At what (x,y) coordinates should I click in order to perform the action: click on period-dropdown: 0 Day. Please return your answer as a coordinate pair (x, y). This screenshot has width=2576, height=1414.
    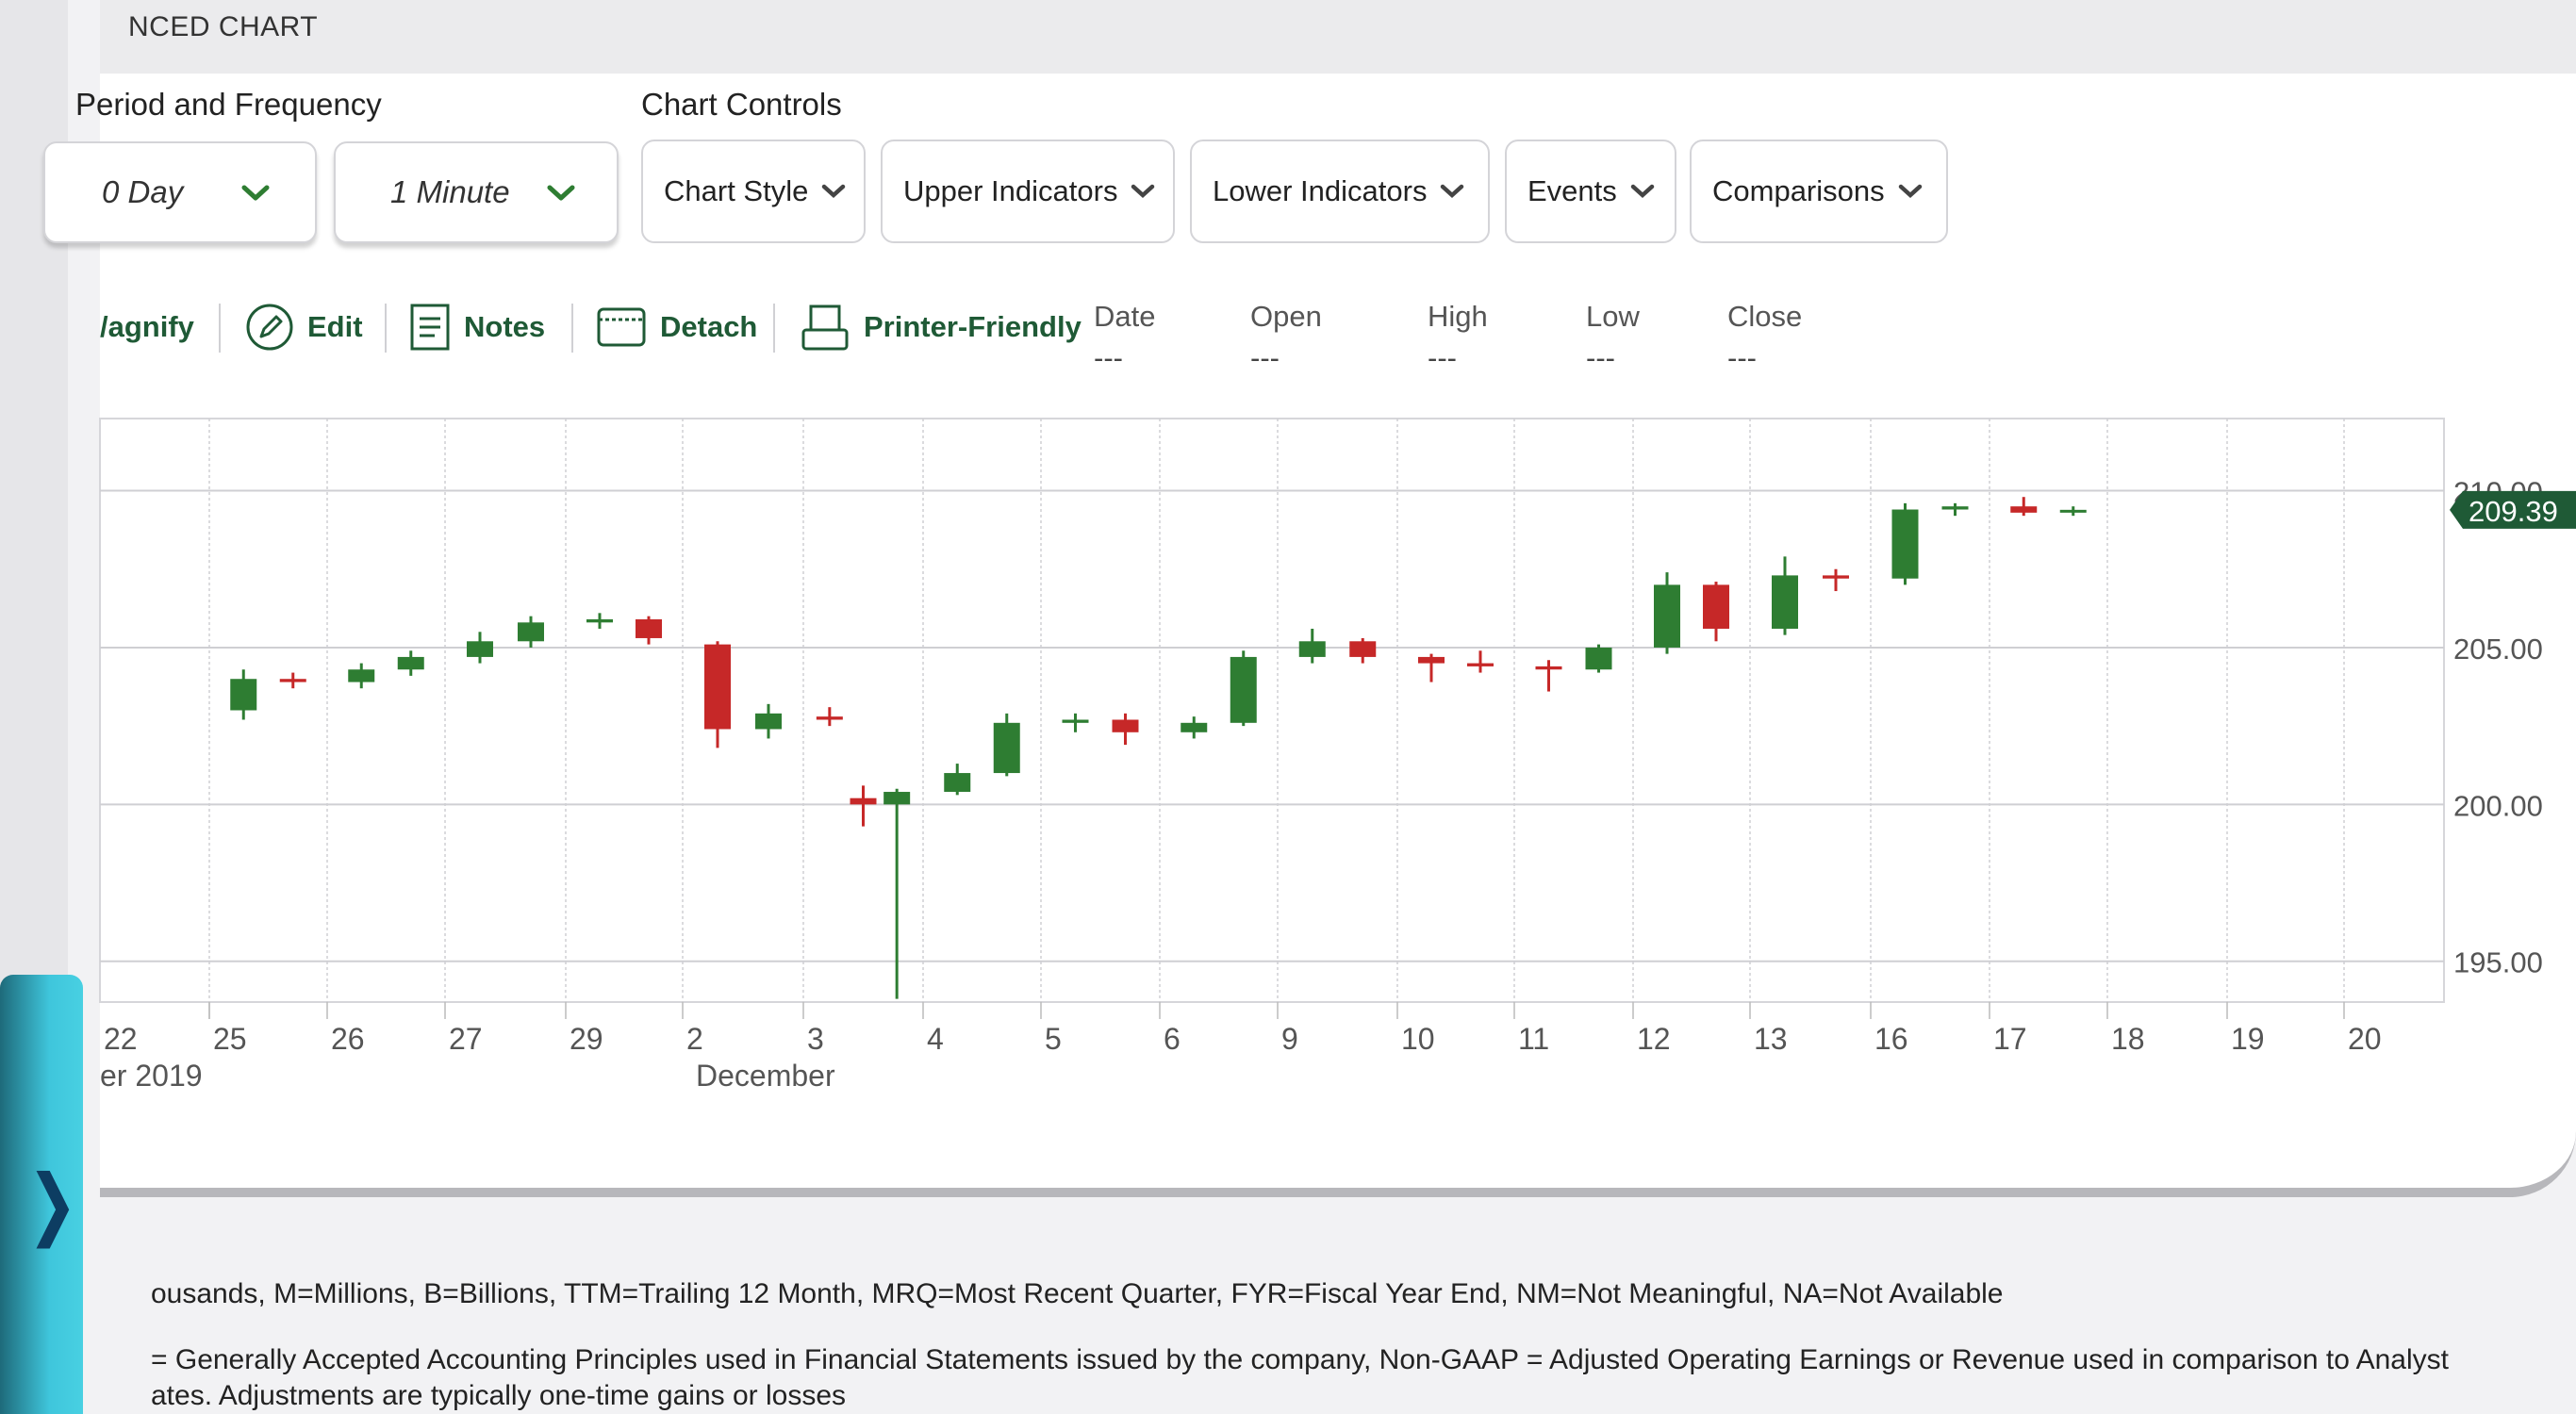
    Looking at the image, I should click on (180, 192).